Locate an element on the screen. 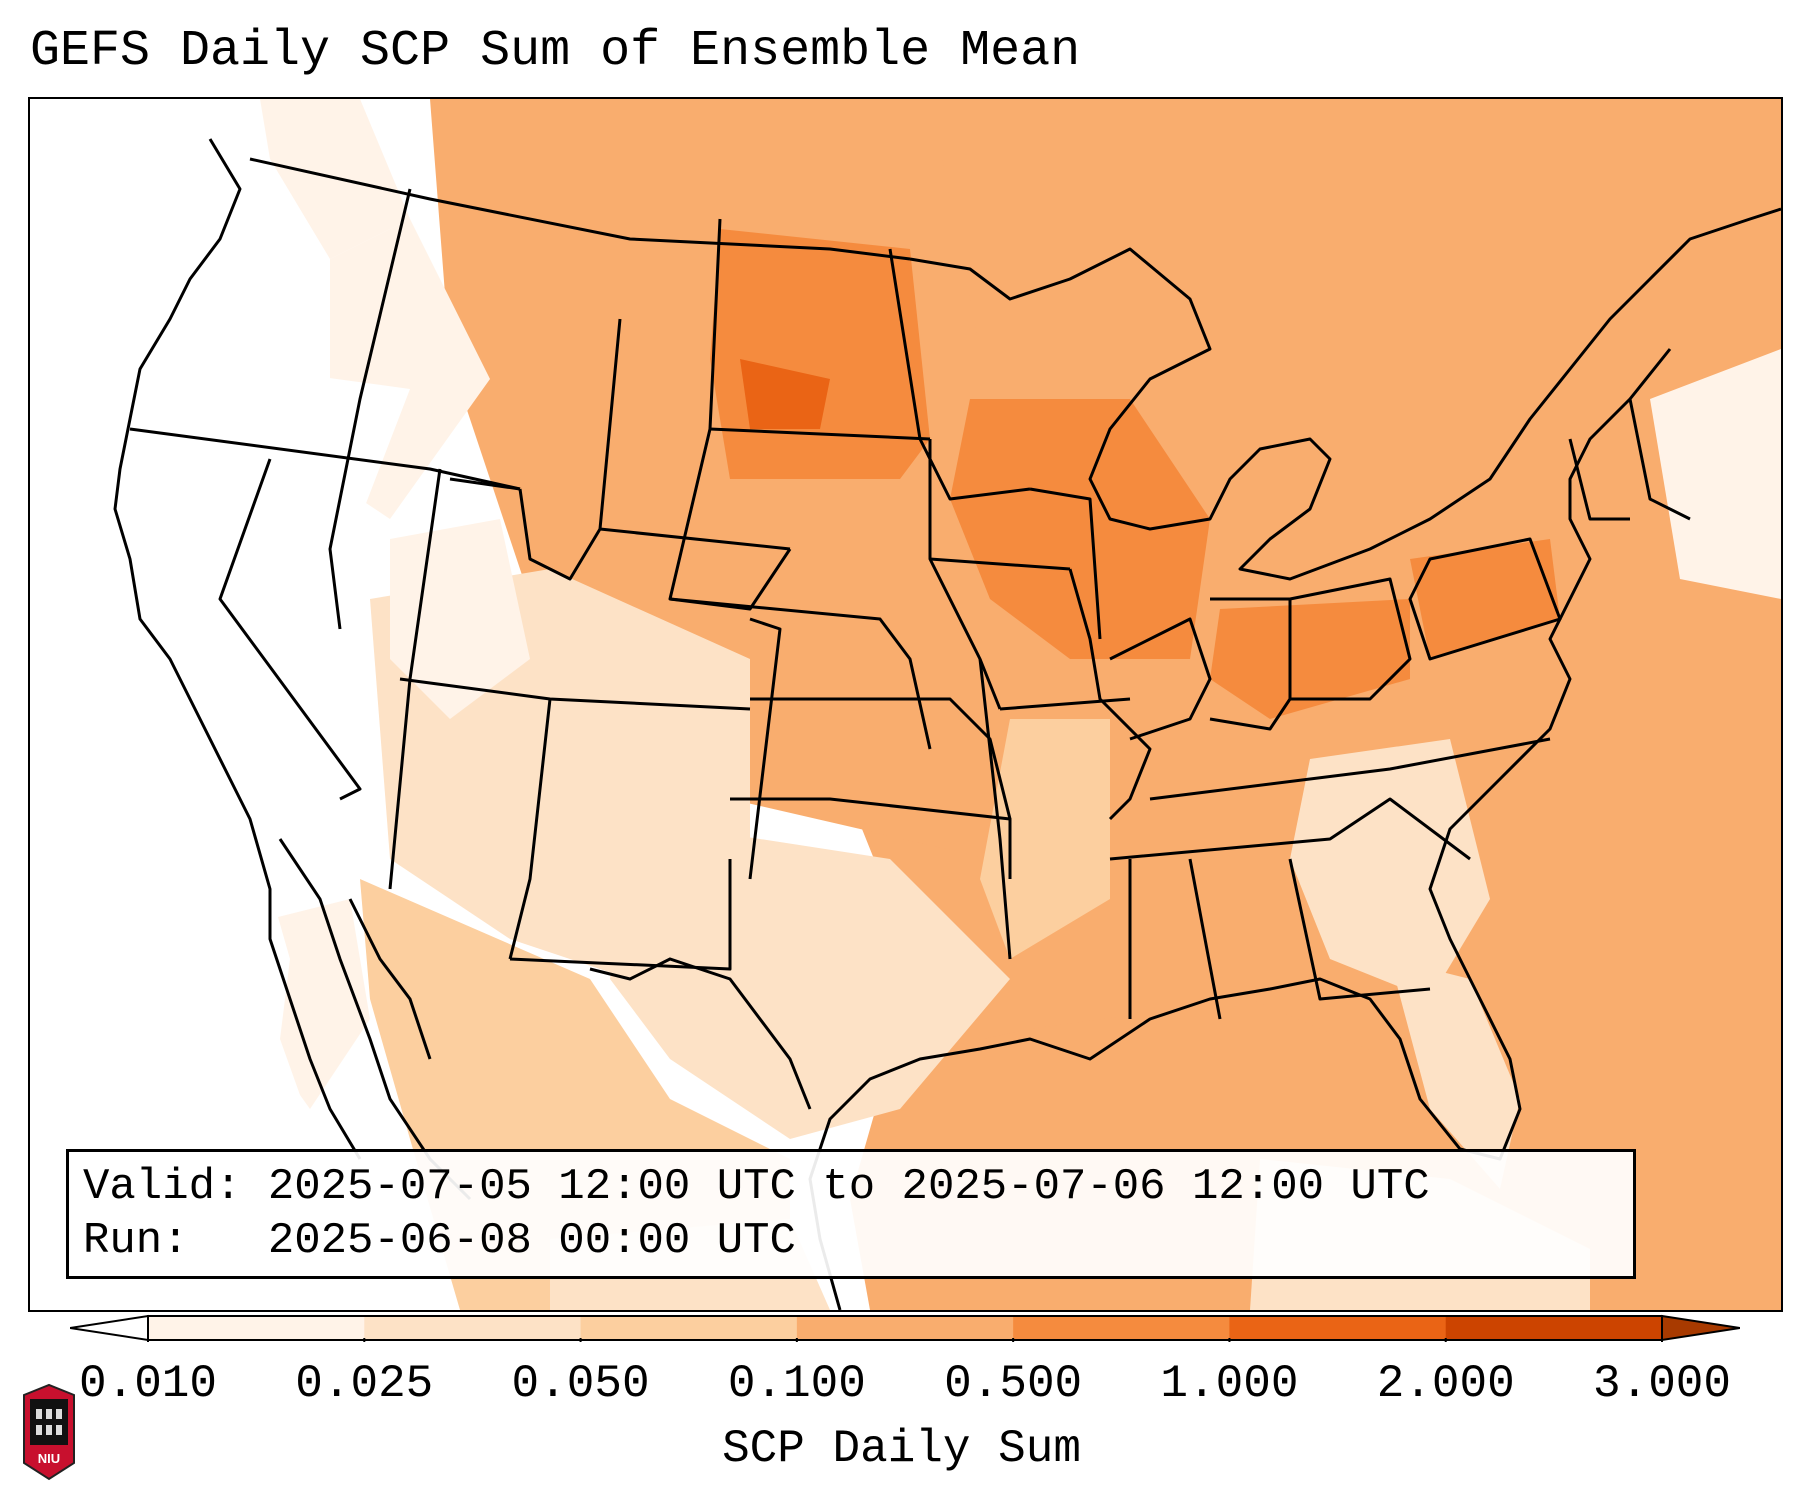 The width and height of the screenshot is (1803, 1500). niu-logo-icon: NIU is located at coordinates (49, 1432).